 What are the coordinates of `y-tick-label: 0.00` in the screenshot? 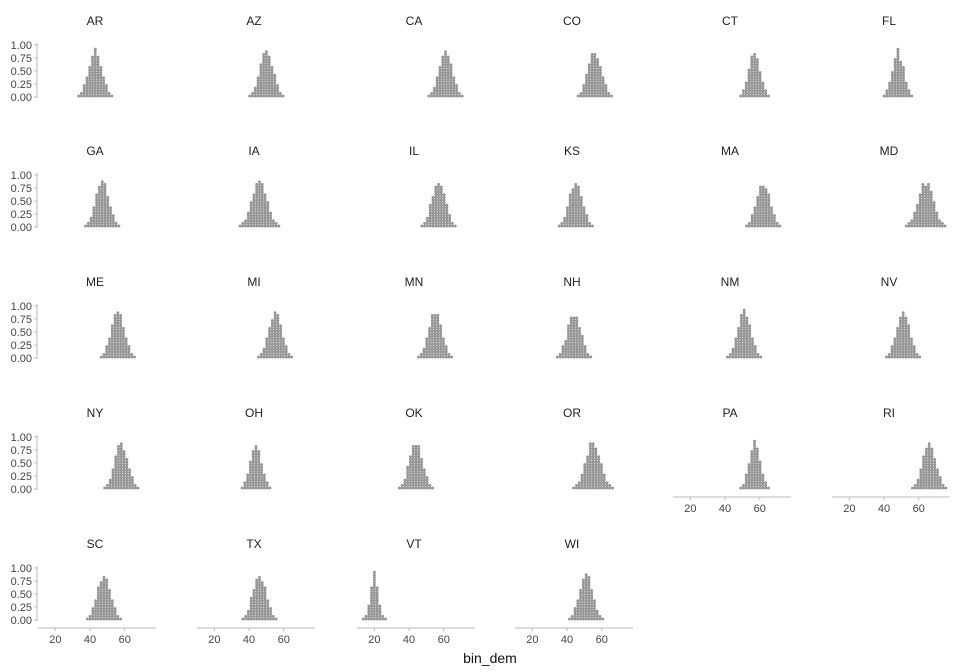 It's located at (21, 621).